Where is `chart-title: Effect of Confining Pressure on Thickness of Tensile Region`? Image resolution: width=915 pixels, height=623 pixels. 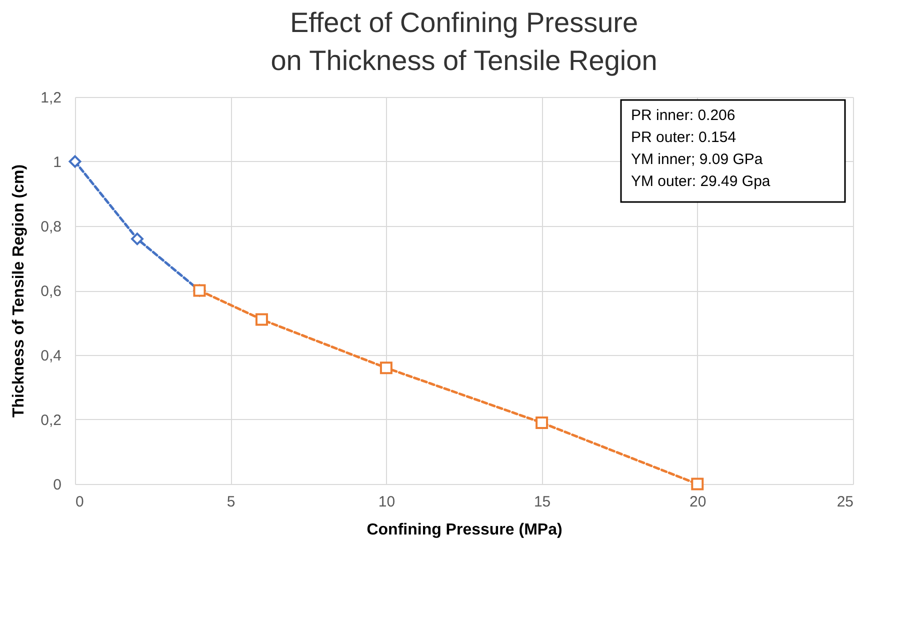 chart-title: Effect of Confining Pressure on Thickness of Tensile Region is located at coordinates (464, 41).